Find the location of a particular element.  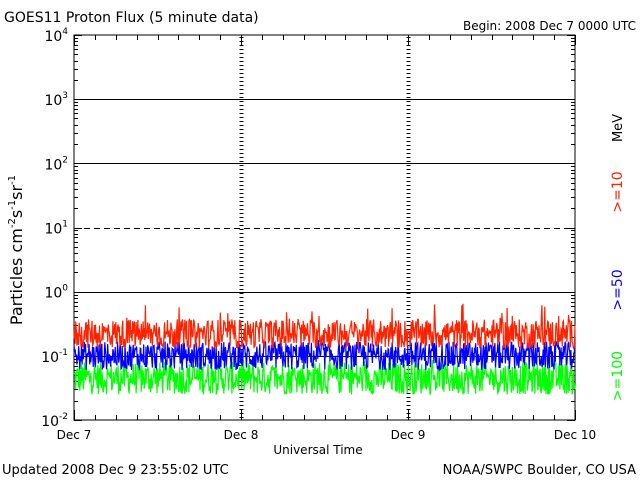

x-tick-label: Dec 7 is located at coordinates (74, 435).